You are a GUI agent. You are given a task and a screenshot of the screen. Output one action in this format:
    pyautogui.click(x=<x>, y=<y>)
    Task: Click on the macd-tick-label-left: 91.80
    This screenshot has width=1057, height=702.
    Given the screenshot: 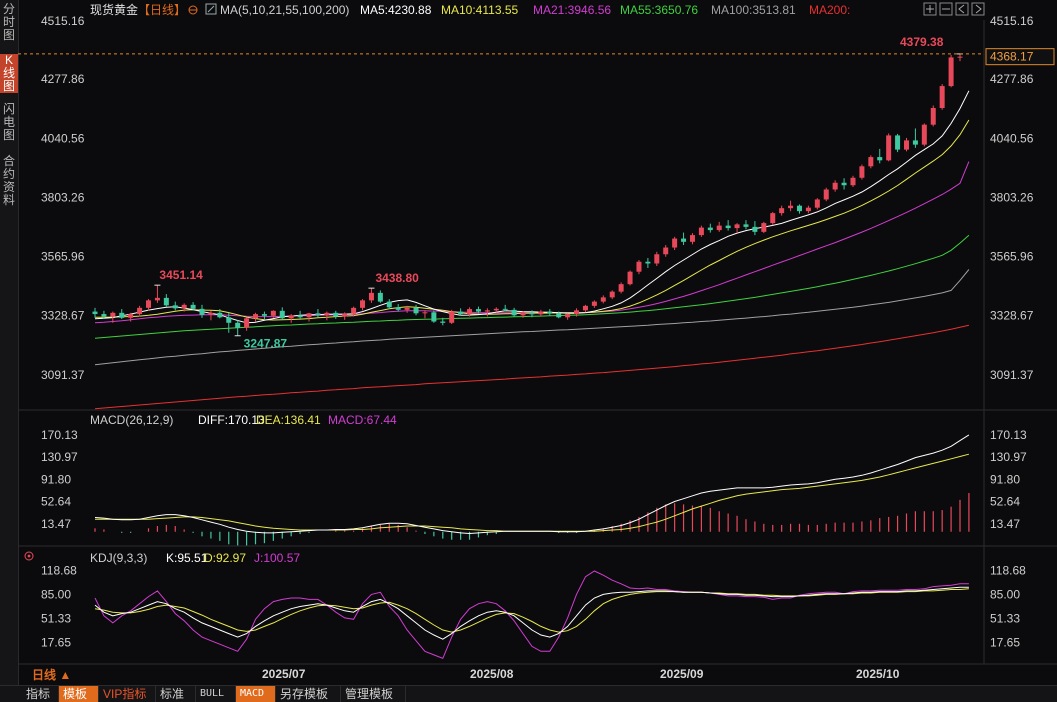 What is the action you would take?
    pyautogui.click(x=56, y=479)
    